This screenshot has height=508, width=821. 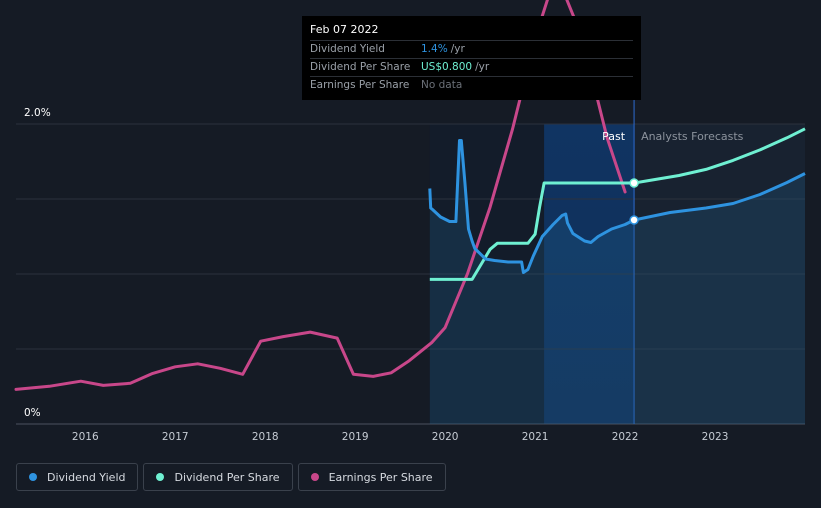 What do you see at coordinates (380, 477) in the screenshot?
I see `legend-label: Earnings Per Share` at bounding box center [380, 477].